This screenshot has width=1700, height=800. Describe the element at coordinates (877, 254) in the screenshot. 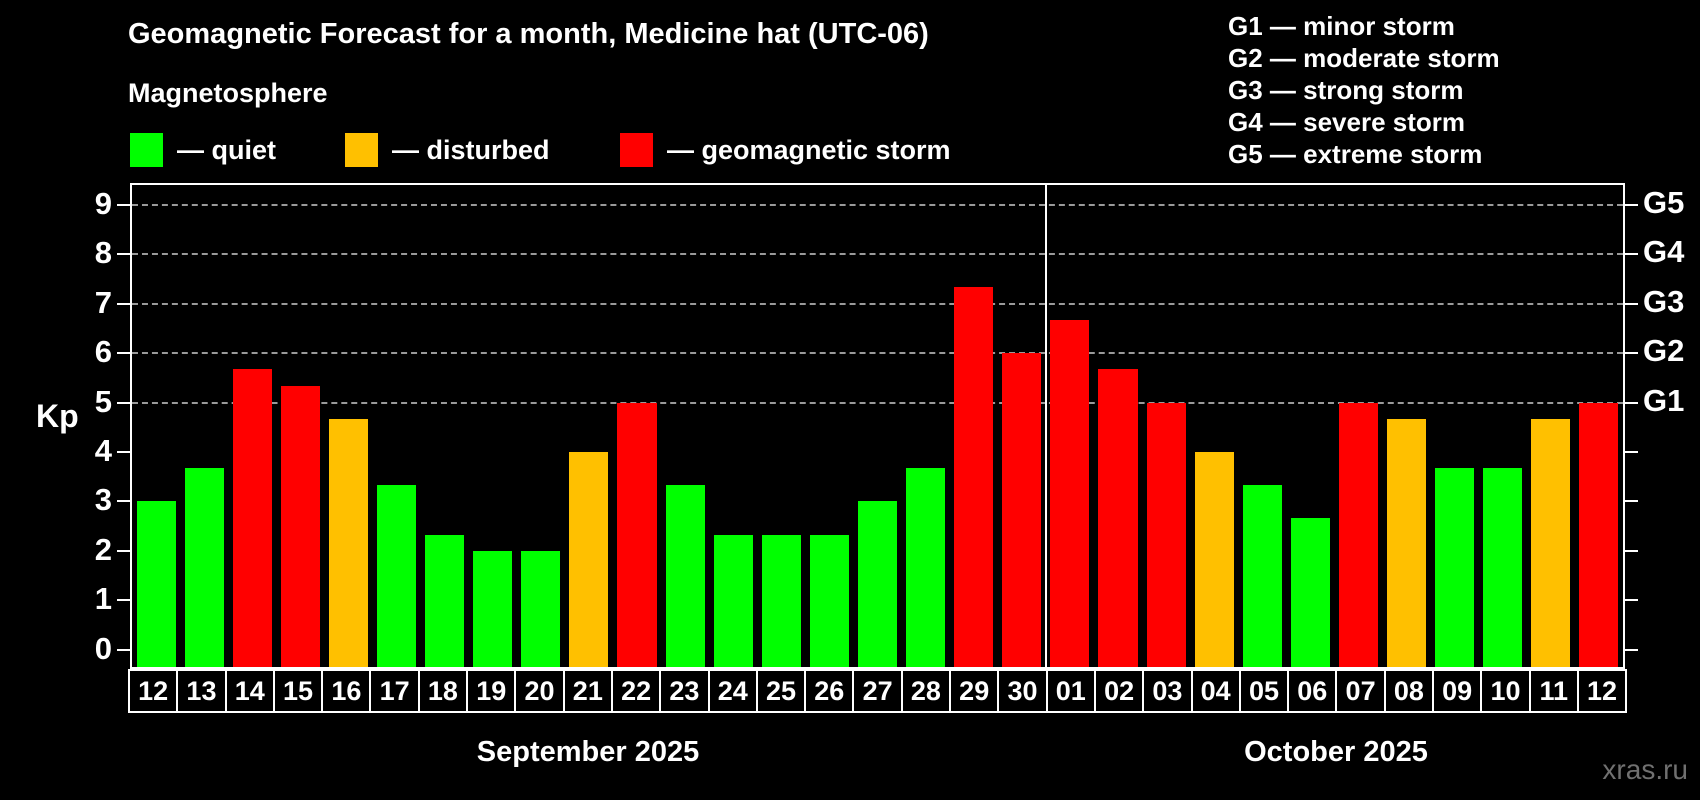

I see `gridline-kp8` at that location.